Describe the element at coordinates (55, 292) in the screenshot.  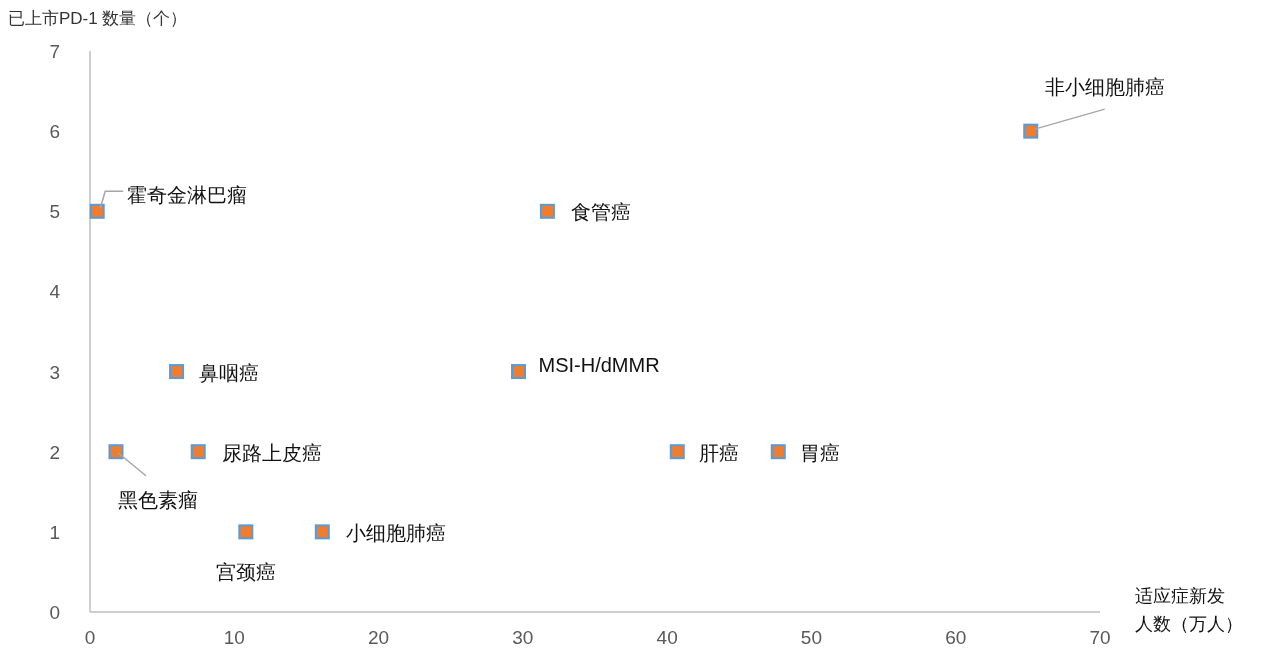
I see `y-tick-label: 4` at that location.